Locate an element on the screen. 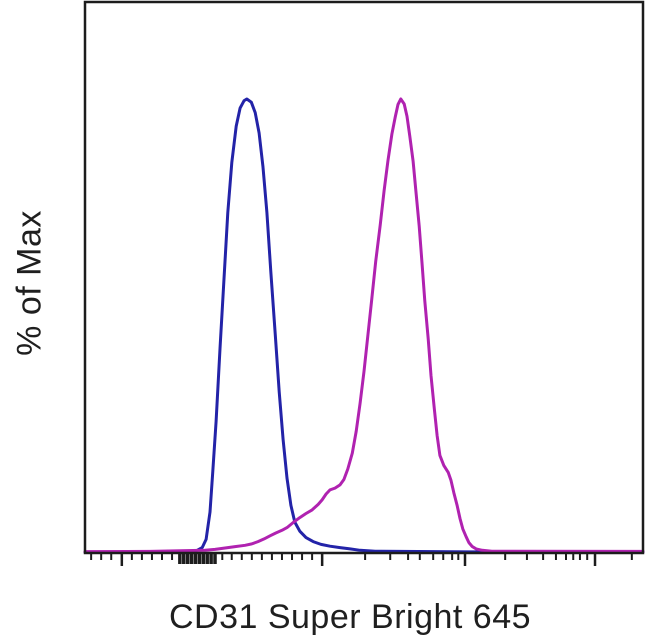 This screenshot has height=641, width=650. x-axis-label: CD31 Super Bright 645 is located at coordinates (350, 617).